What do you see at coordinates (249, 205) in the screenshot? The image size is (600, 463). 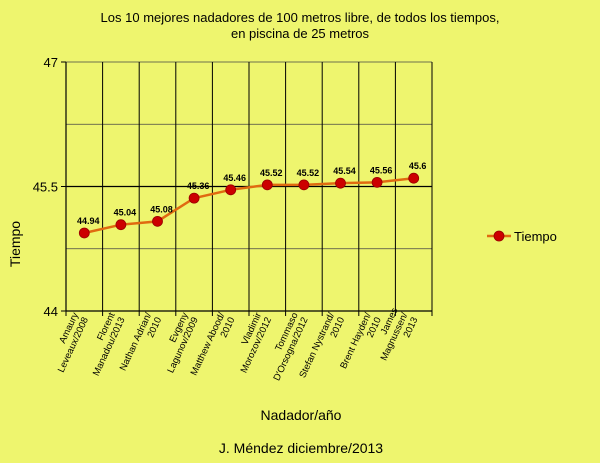 I see `series-line` at bounding box center [249, 205].